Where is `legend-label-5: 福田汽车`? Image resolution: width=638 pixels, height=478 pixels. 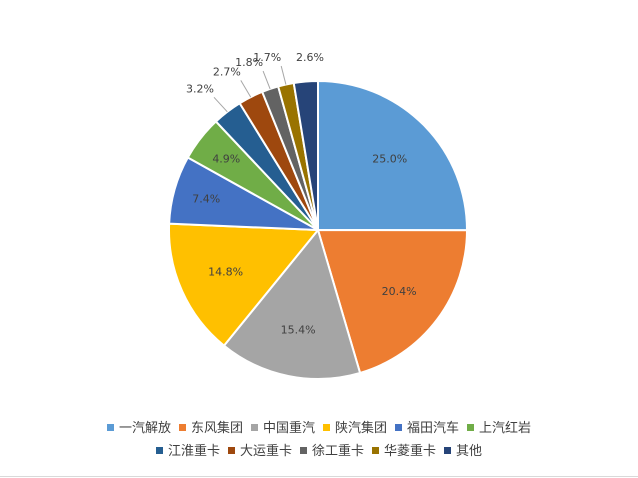 legend-label-5: 福田汽车 is located at coordinates (433, 428).